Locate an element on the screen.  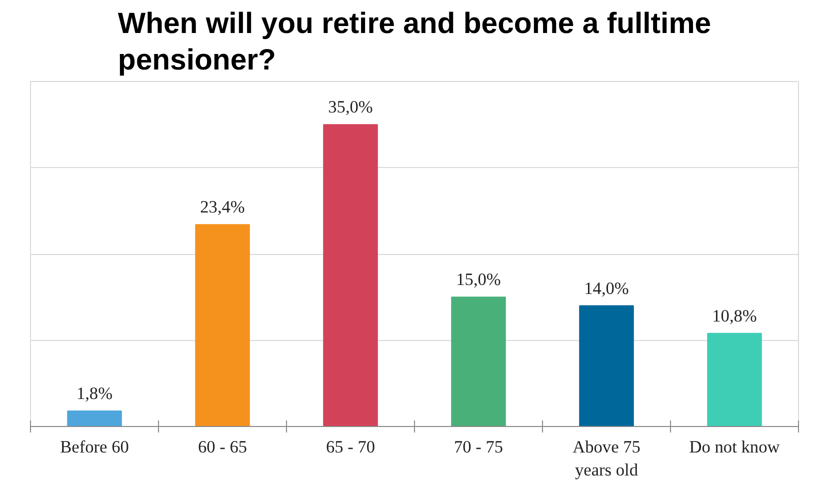
x-tick-label: 65 - 70 is located at coordinates (351, 447).